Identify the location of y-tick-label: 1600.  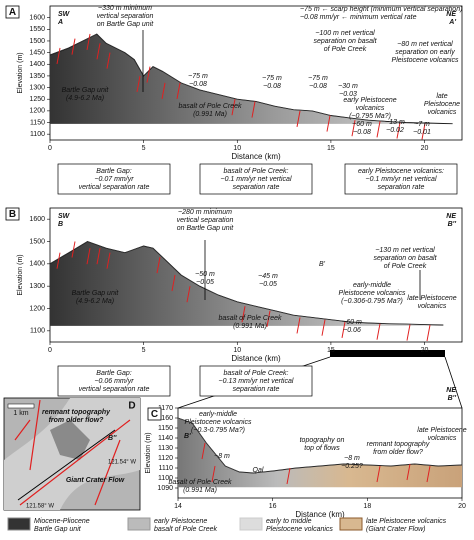
(37, 219).